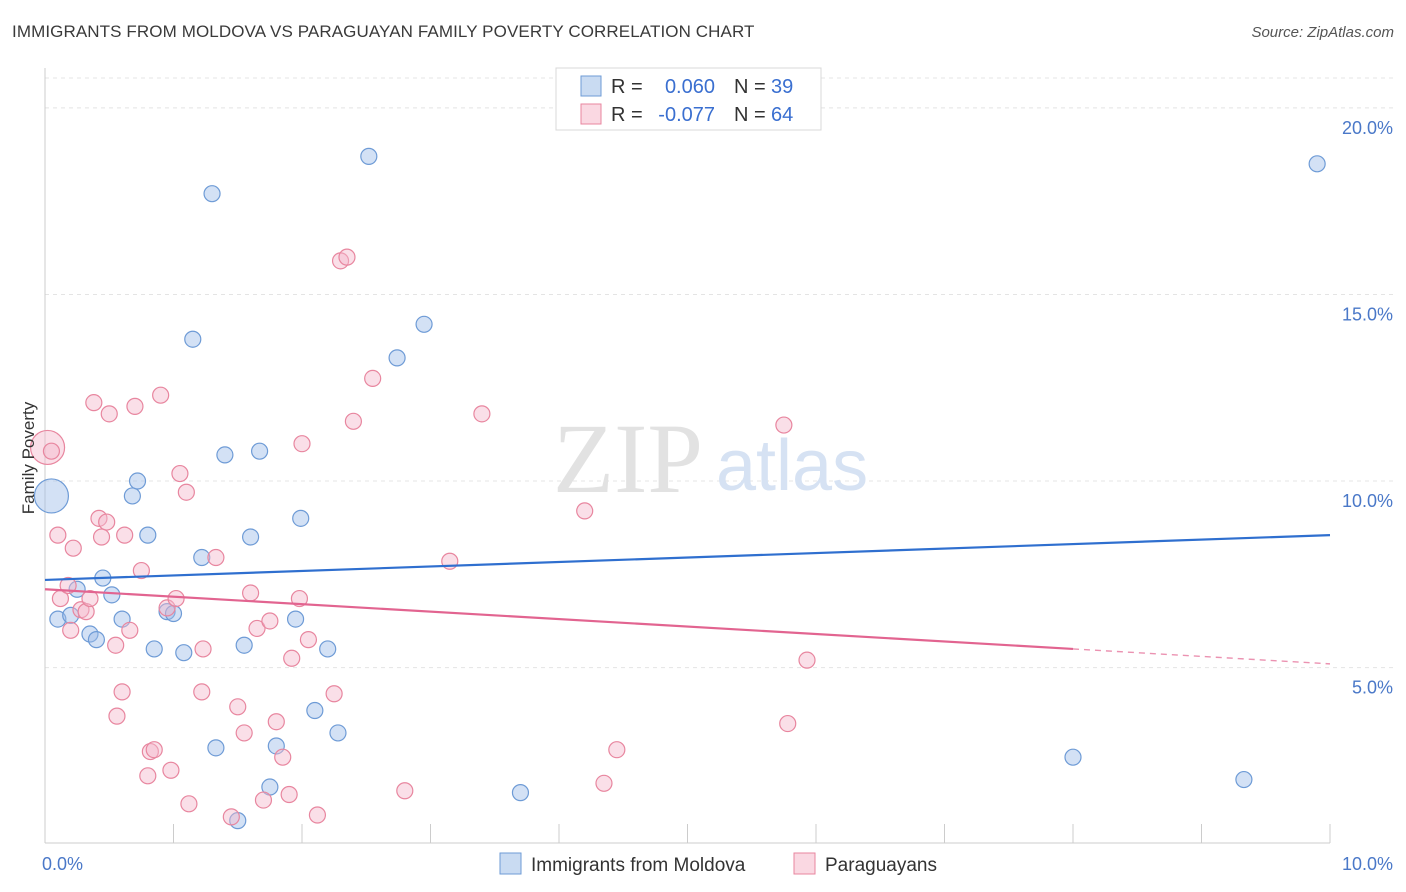 The image size is (1406, 892). I want to click on moldova-trend-line, so click(687, 558).